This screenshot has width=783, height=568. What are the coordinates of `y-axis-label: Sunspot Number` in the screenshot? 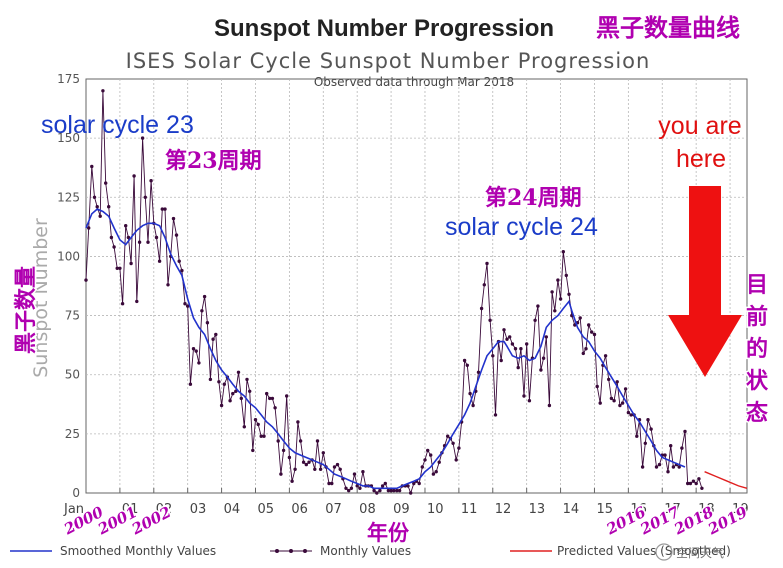 It's located at (41, 298).